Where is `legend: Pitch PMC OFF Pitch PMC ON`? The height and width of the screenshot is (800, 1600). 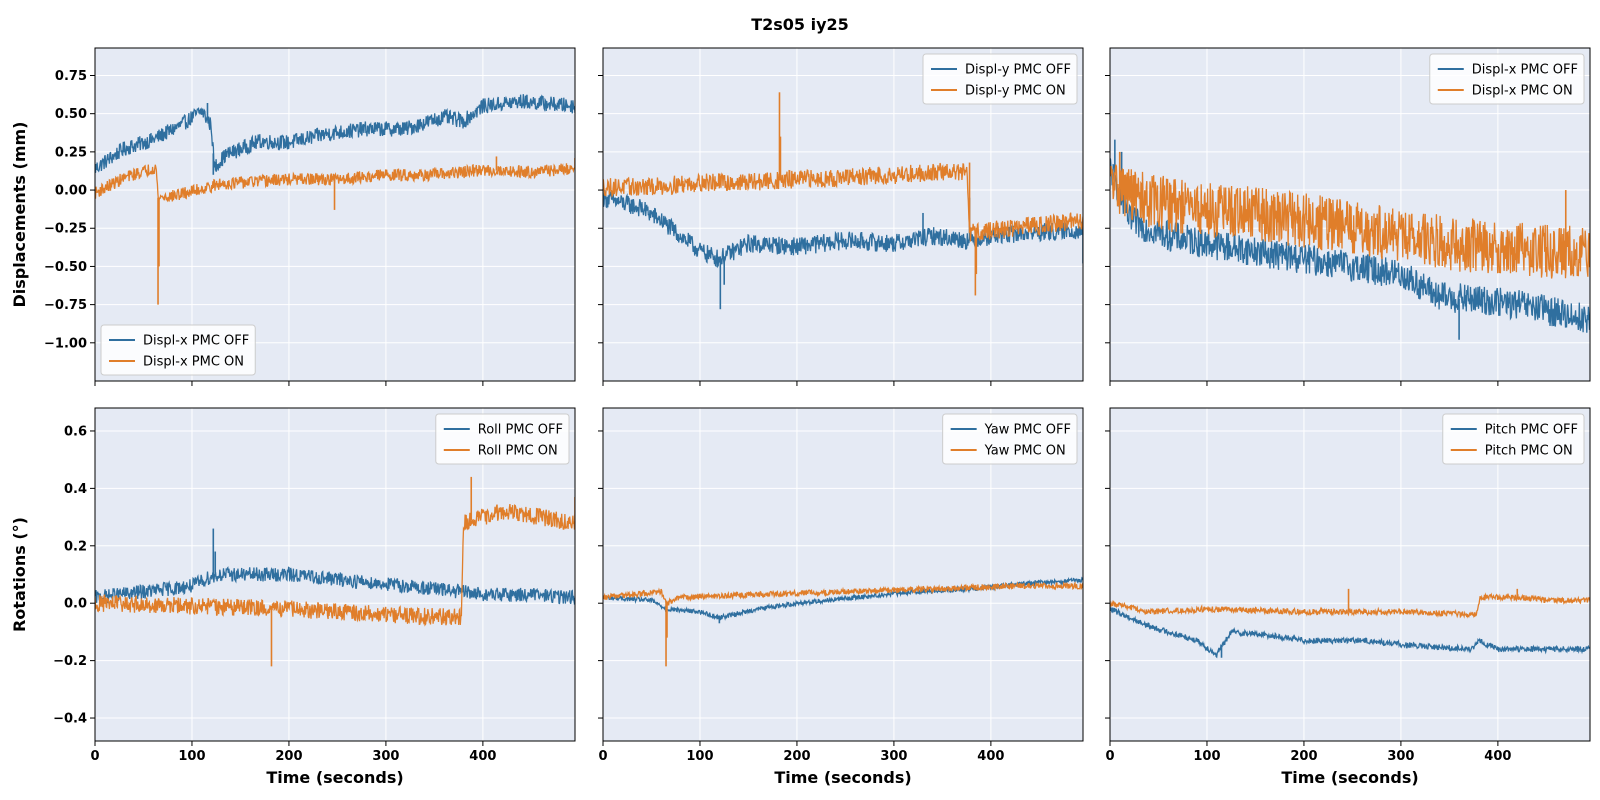 legend: Pitch PMC OFF Pitch PMC ON is located at coordinates (1513, 439).